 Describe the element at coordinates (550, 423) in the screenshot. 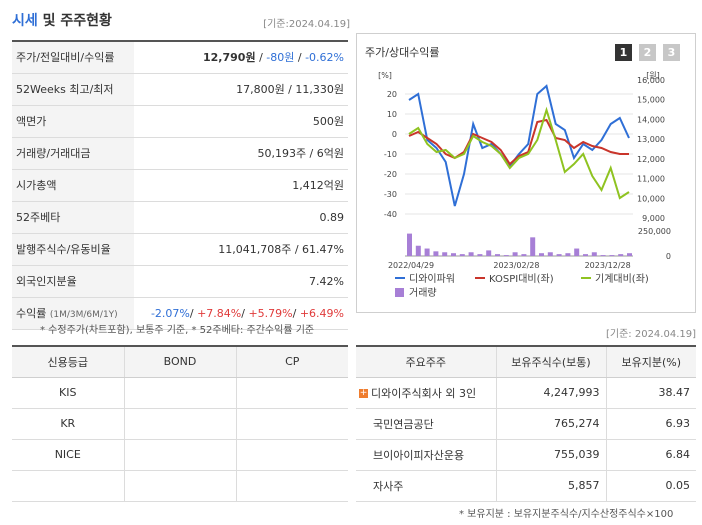

I see `holder-shares: 765,274` at that location.